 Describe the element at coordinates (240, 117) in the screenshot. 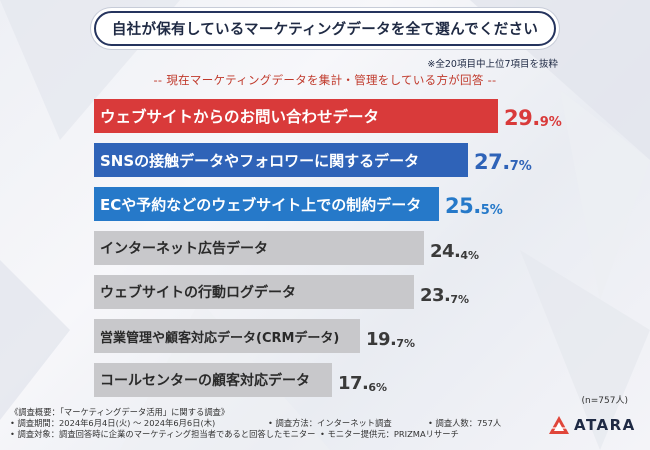

I see `bar-label-1: ウェブサイトからのお問い合わせデータ` at that location.